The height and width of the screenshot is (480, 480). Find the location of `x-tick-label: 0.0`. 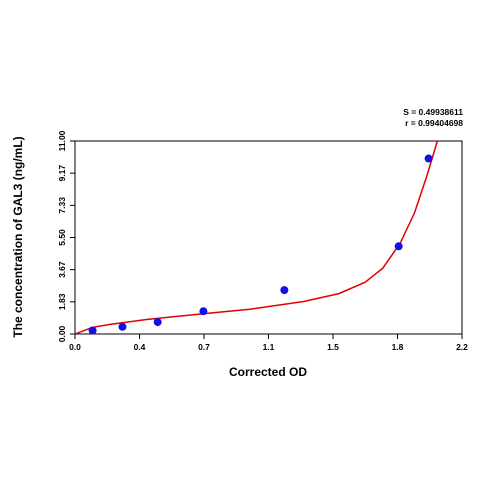

x-tick-label: 0.0 is located at coordinates (75, 347).